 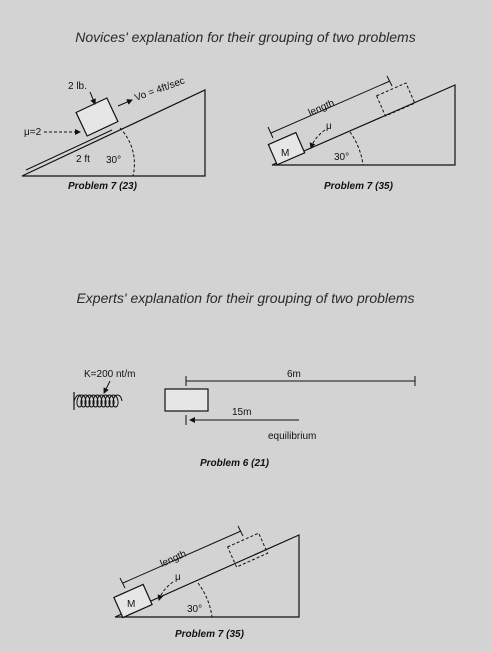 I want to click on distance-6m-label: 6m, so click(x=294, y=374).